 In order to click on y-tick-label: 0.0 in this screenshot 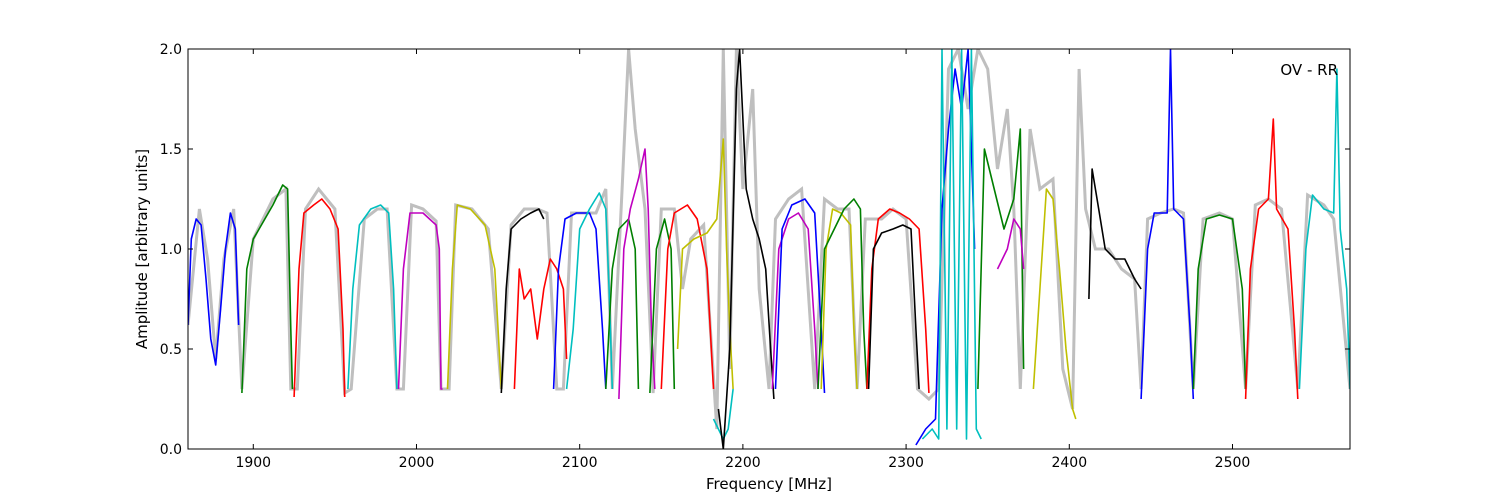, I will do `click(171, 450)`.